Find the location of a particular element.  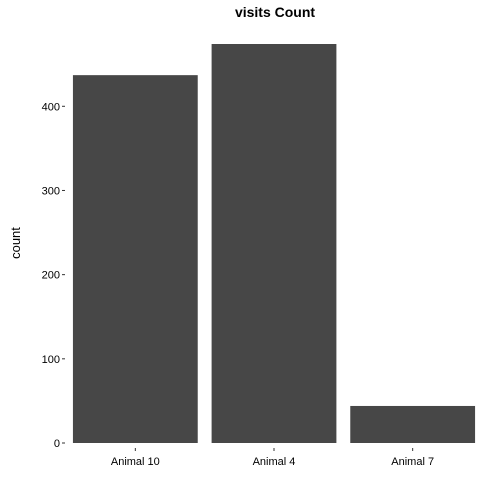

y-axis-title: count is located at coordinates (15, 243).